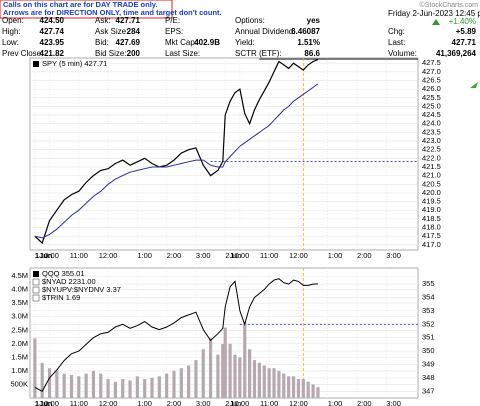 The width and height of the screenshot is (480, 406). I want to click on y-tick-label: 423.0, so click(431, 140).